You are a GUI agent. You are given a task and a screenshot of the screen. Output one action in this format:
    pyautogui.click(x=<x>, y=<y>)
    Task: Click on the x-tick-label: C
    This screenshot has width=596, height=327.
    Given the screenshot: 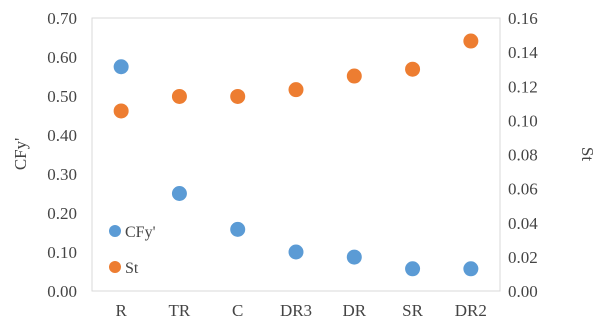 What is the action you would take?
    pyautogui.click(x=237, y=310)
    